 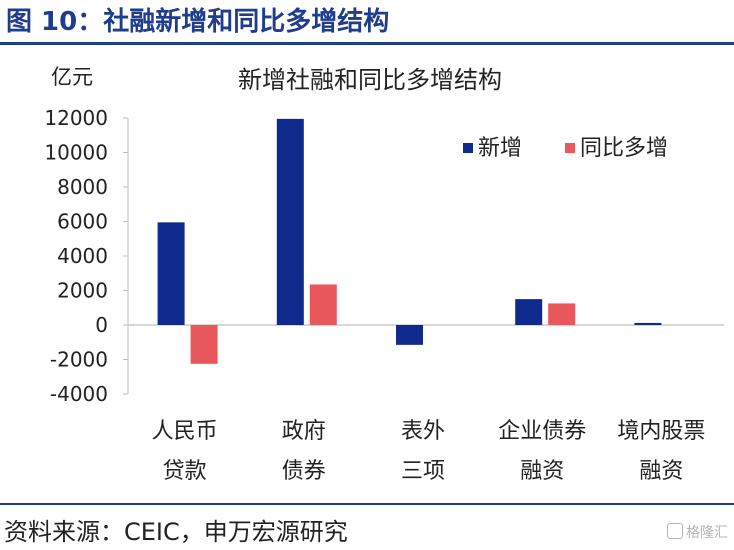 I want to click on chart-title: 新增社融和同比多增结构, so click(x=370, y=80).